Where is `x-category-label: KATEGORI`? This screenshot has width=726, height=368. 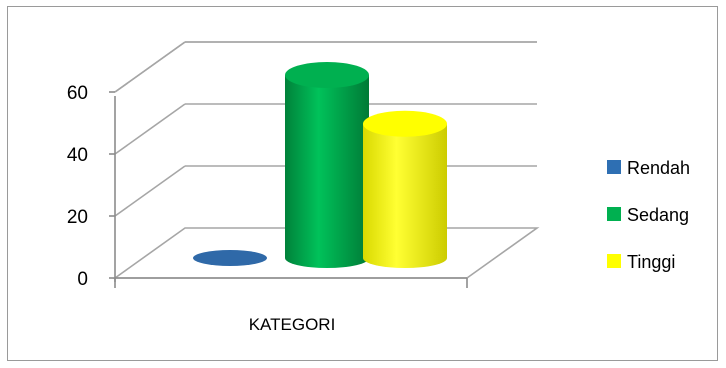 x-category-label: KATEGORI is located at coordinates (292, 324).